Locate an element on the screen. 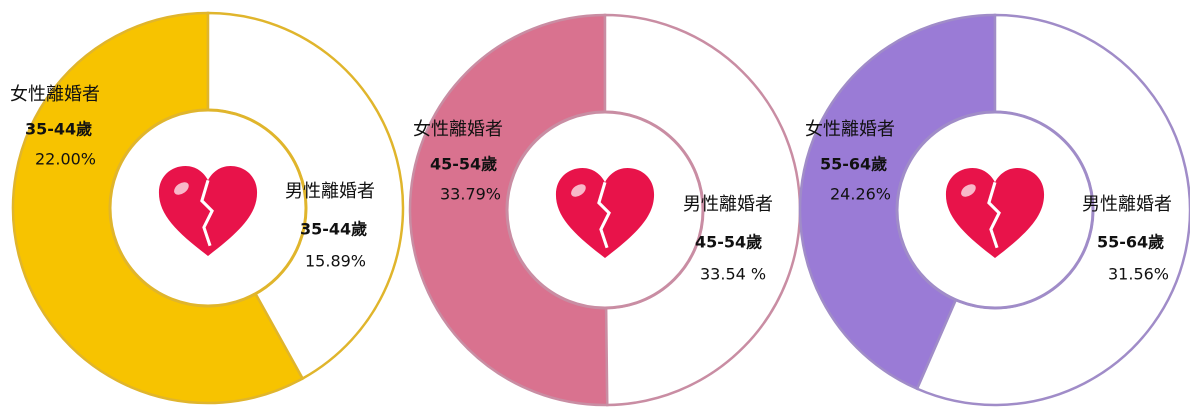 The image size is (1190, 417). value-label: 31.56% is located at coordinates (1138, 274).